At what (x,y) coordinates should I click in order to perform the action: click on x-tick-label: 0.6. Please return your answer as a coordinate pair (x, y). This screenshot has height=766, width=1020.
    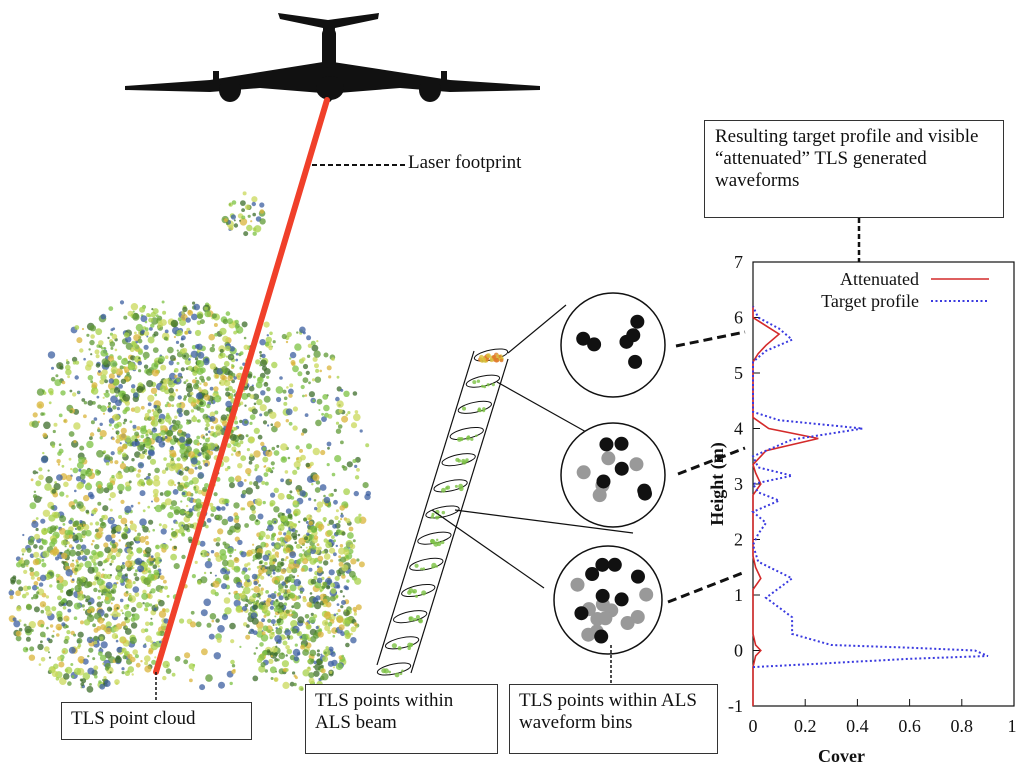
    Looking at the image, I should click on (909, 726).